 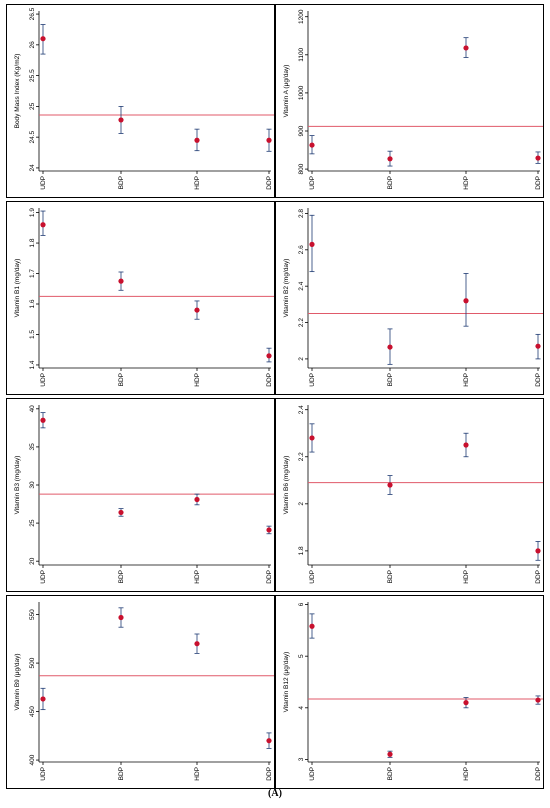 I want to click on figure-caption: (A), so click(x=275, y=793).